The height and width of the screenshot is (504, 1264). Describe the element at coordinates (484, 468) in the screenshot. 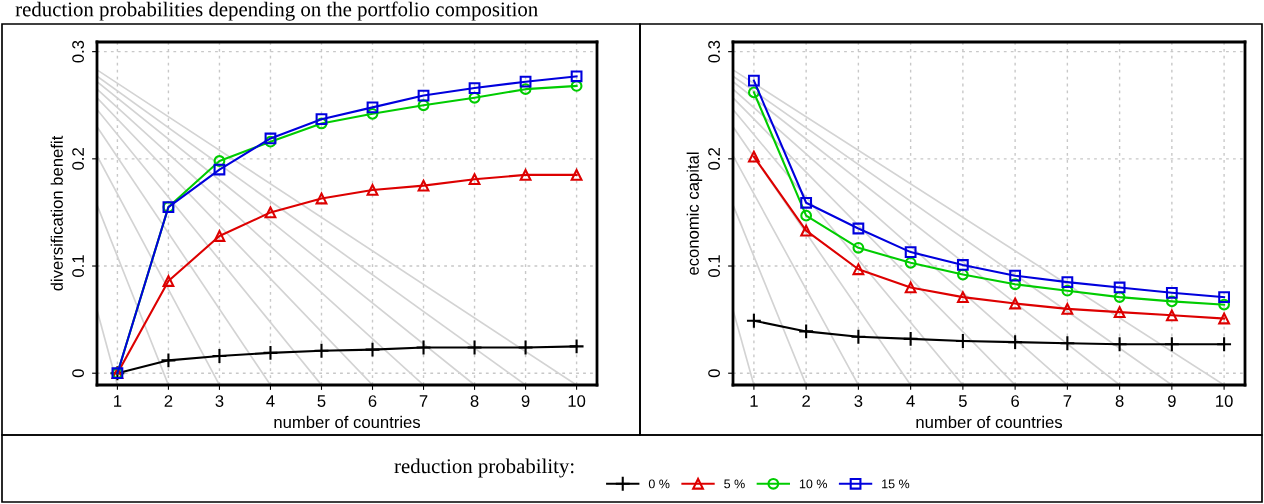

I see `legend-title: reduction probability:` at that location.